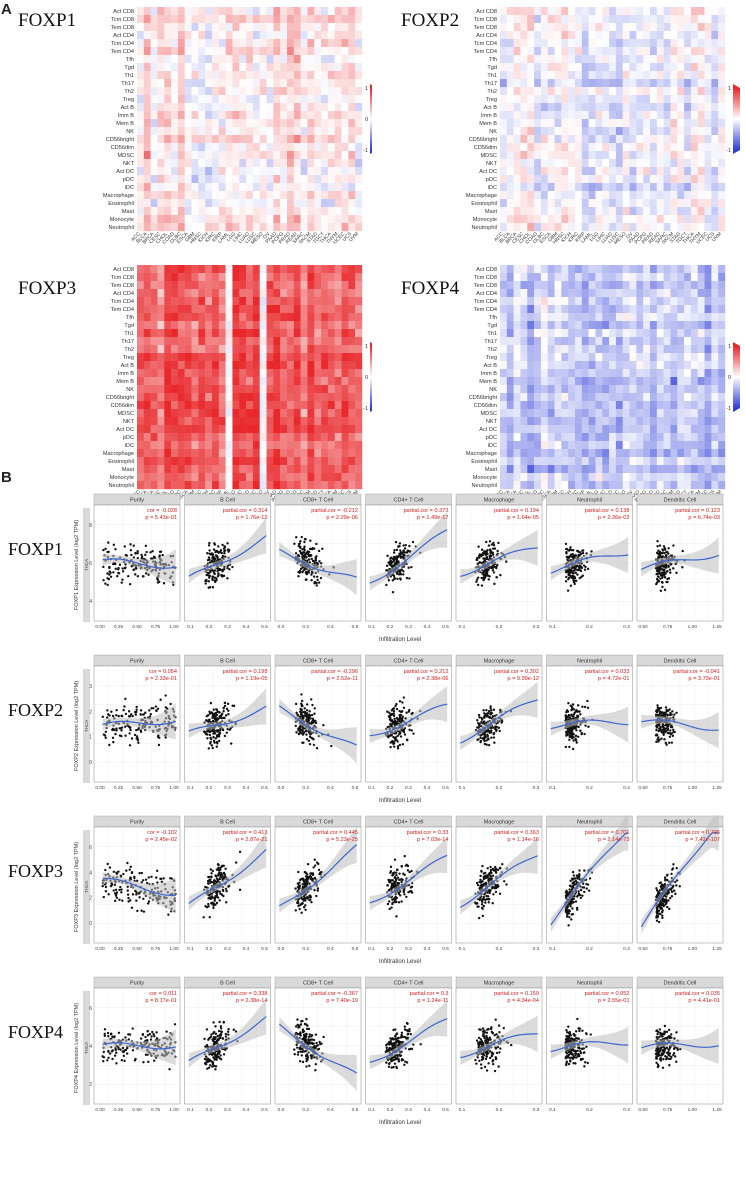 Image resolution: width=745 pixels, height=1183 pixels. I want to click on stat-p: p = 1.49e-17, so click(433, 518).